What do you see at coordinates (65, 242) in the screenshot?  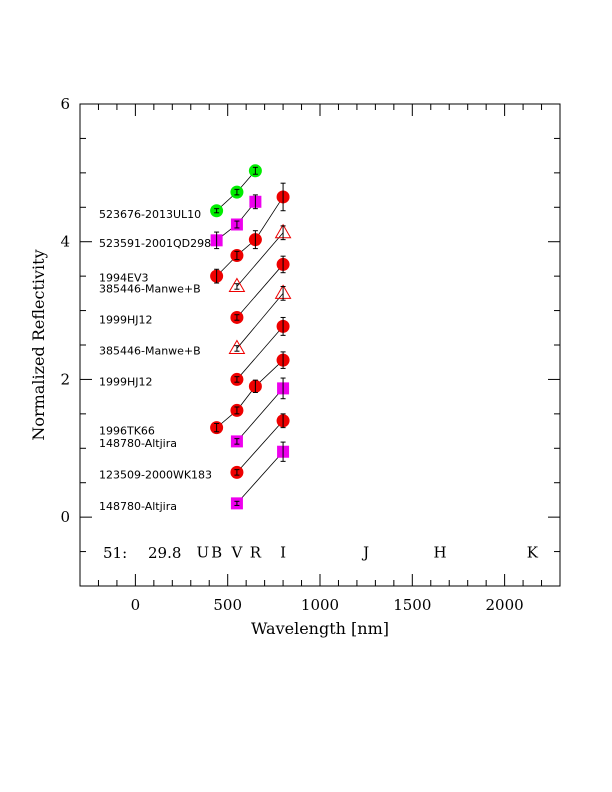 I see `y-tick-label: 4` at bounding box center [65, 242].